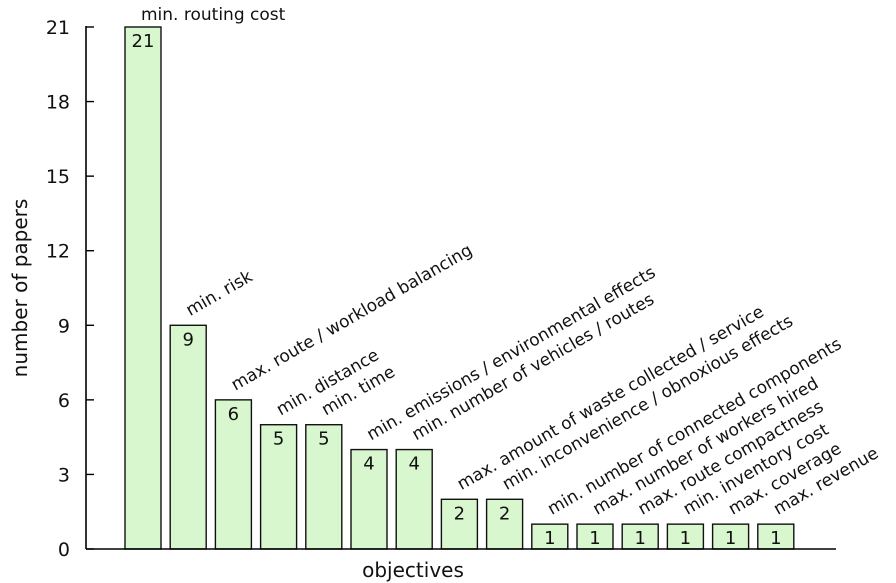 Image resolution: width=896 pixels, height=583 pixels. Describe the element at coordinates (58, 103) in the screenshot. I see `y-tick-label: 18` at that location.